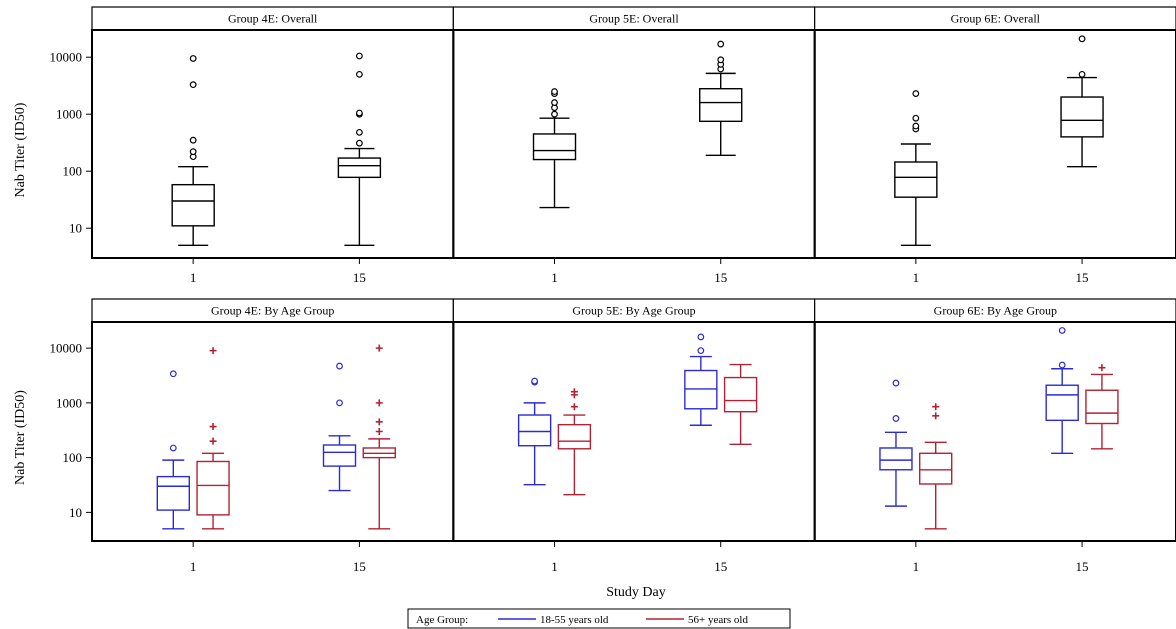 The height and width of the screenshot is (629, 1176). I want to click on panel: Group 6E: By Age Group 1 15, so click(994, 436).